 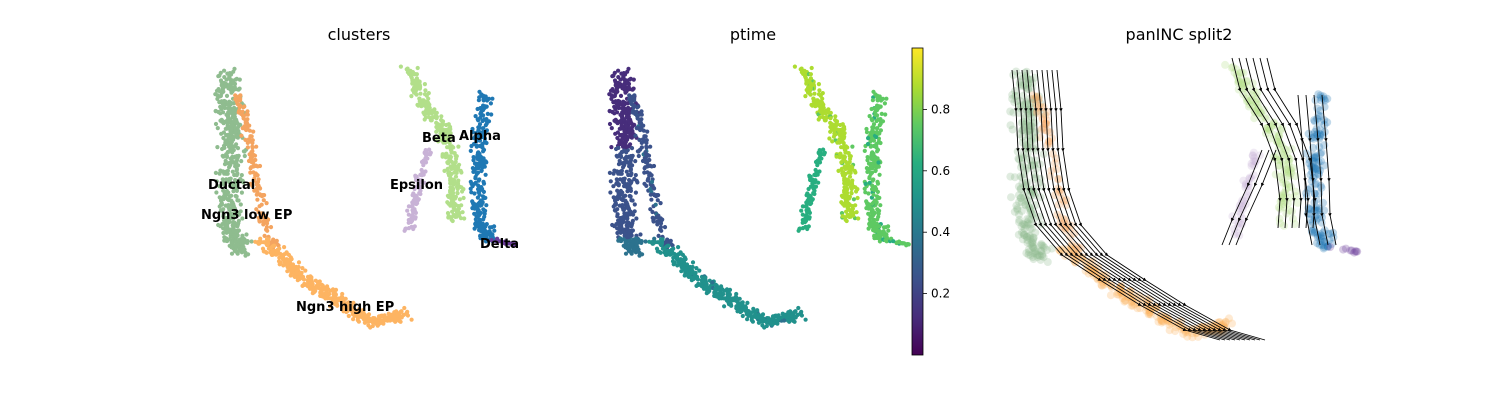 I want to click on cluster-label-ngn3-low-ep: Ngn3 low EP, so click(x=246, y=215).